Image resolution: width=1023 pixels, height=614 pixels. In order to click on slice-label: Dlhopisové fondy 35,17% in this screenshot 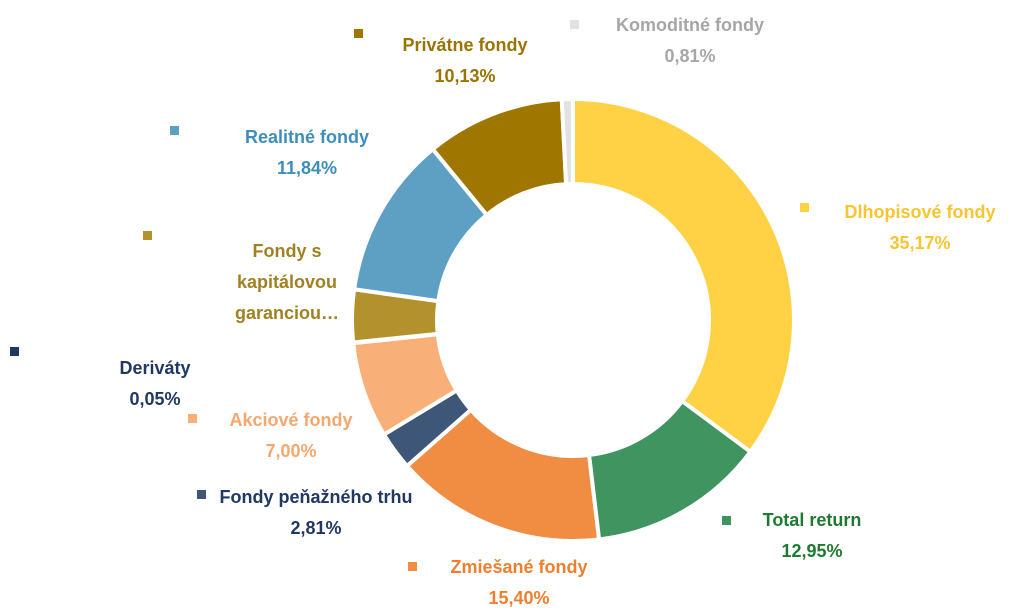, I will do `click(916, 228)`.